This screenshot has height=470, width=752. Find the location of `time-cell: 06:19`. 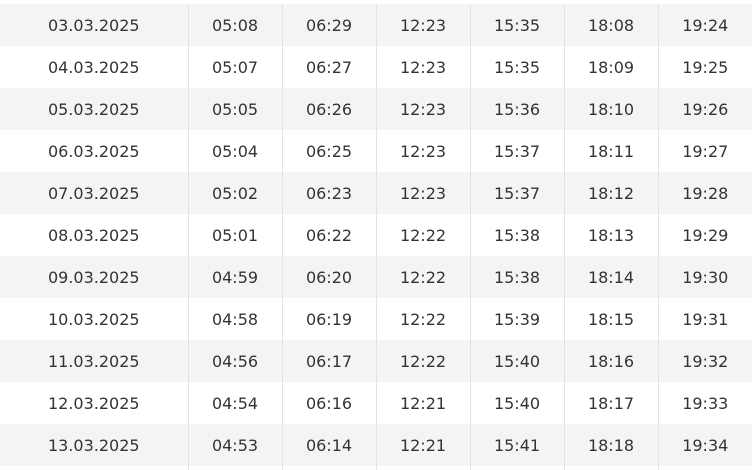

time-cell: 06:19 is located at coordinates (328, 319).